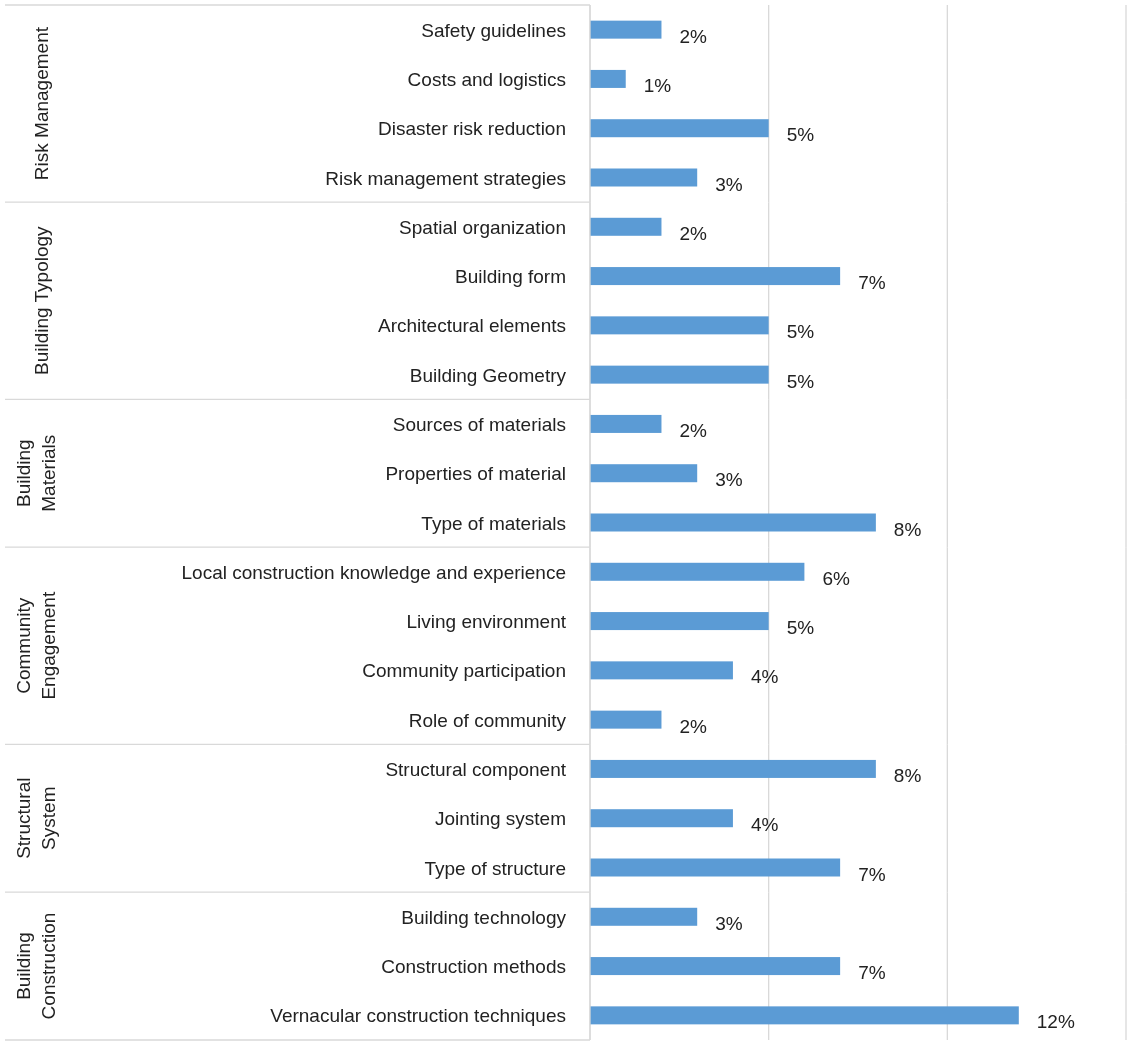 The image size is (1129, 1042). What do you see at coordinates (493, 523) in the screenshot?
I see `y-tick-label: Type of materials` at bounding box center [493, 523].